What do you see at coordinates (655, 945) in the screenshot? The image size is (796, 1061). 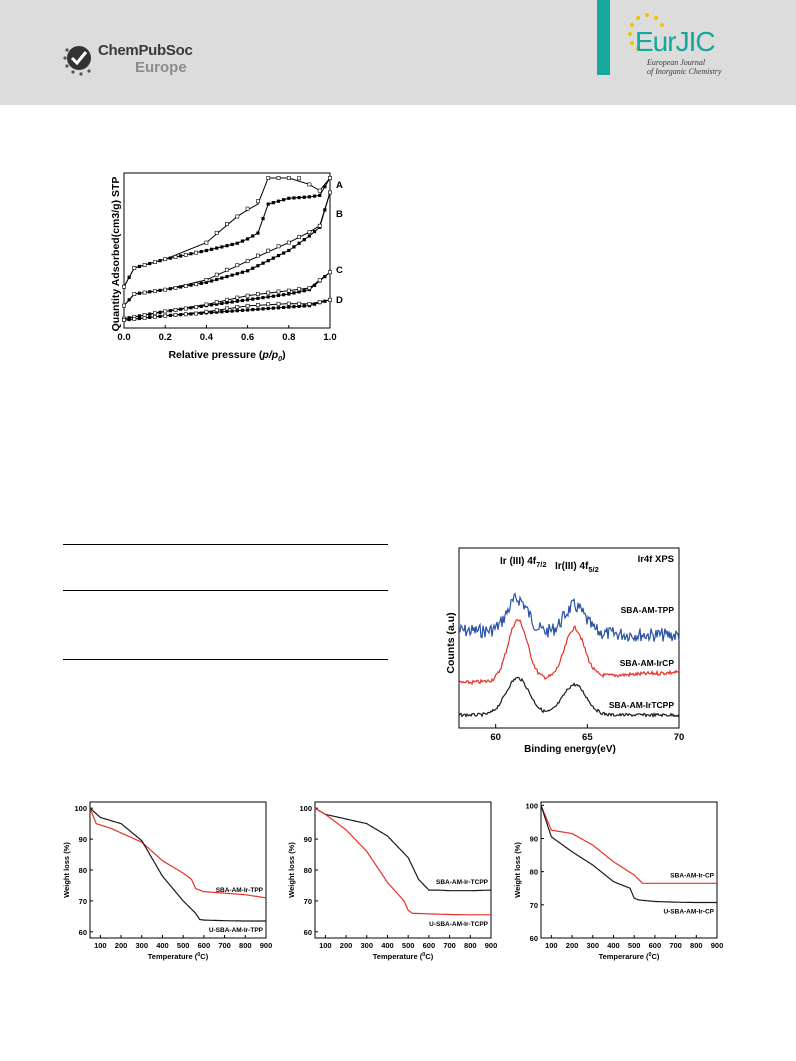 I see `tga-xtick-label: 600` at bounding box center [655, 945].